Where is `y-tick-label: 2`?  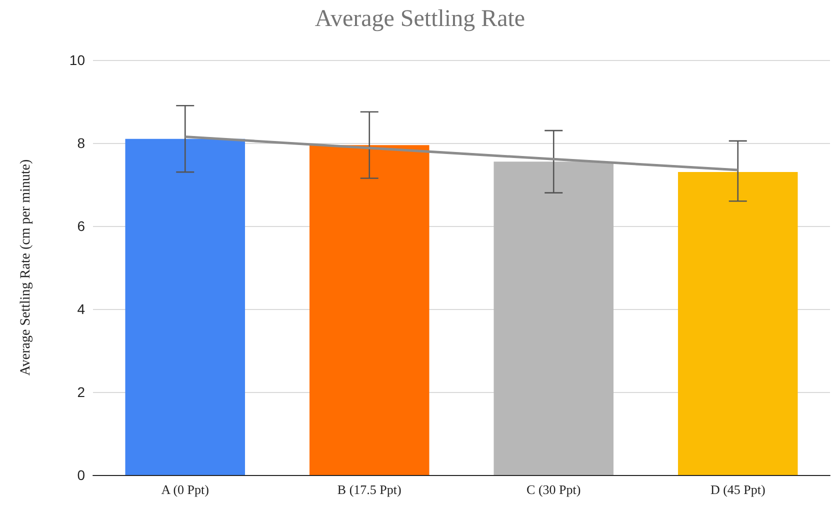
y-tick-label: 2 is located at coordinates (81, 392).